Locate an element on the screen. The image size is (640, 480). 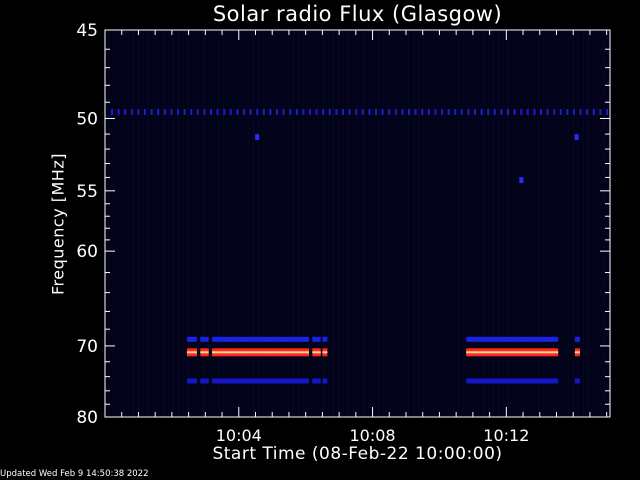
x-tick-label: 10:04 is located at coordinates (239, 435).